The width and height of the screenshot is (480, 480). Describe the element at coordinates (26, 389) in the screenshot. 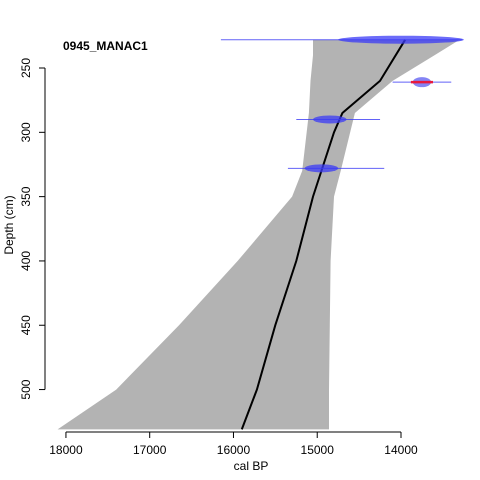

I see `y-tick-label-500: 500` at that location.